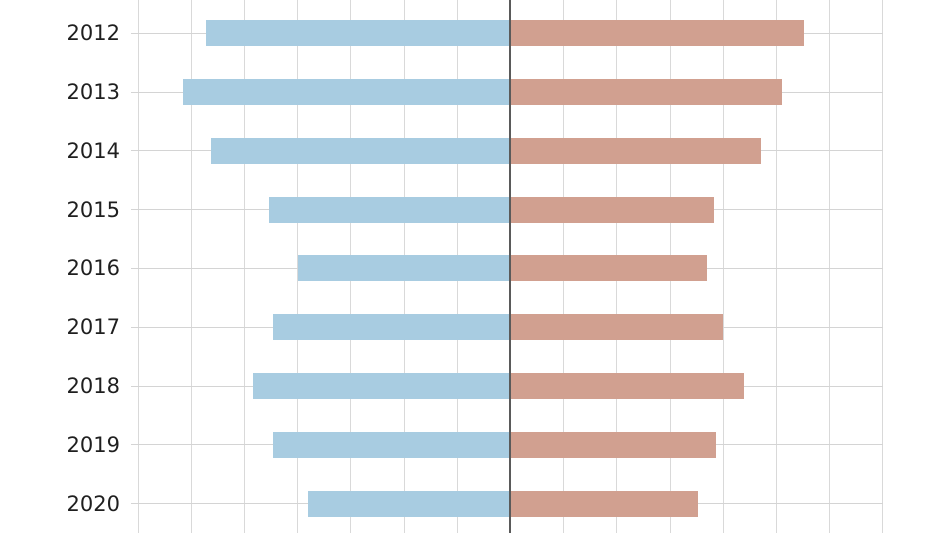 The width and height of the screenshot is (950, 533). What do you see at coordinates (93, 150) in the screenshot?
I see `y-tick-label: 2014` at bounding box center [93, 150].